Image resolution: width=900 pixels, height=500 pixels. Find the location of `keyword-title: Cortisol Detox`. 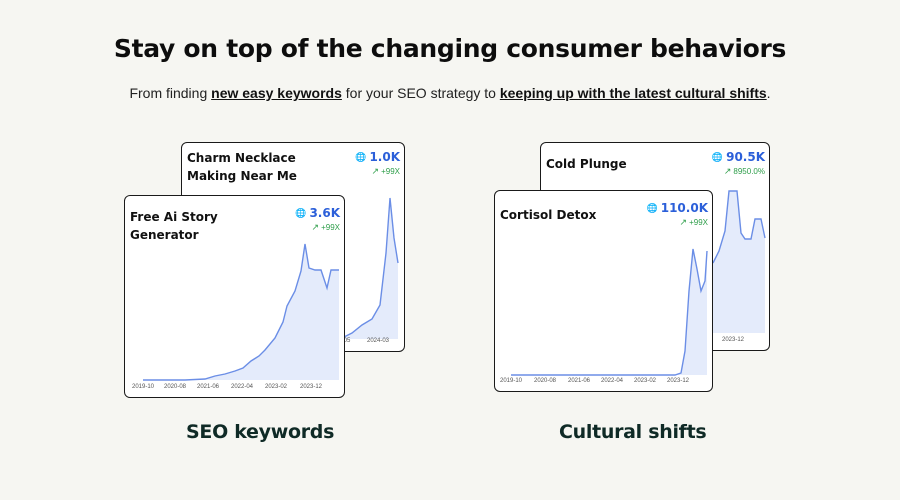

keyword-title: Cortisol Detox is located at coordinates (548, 215).